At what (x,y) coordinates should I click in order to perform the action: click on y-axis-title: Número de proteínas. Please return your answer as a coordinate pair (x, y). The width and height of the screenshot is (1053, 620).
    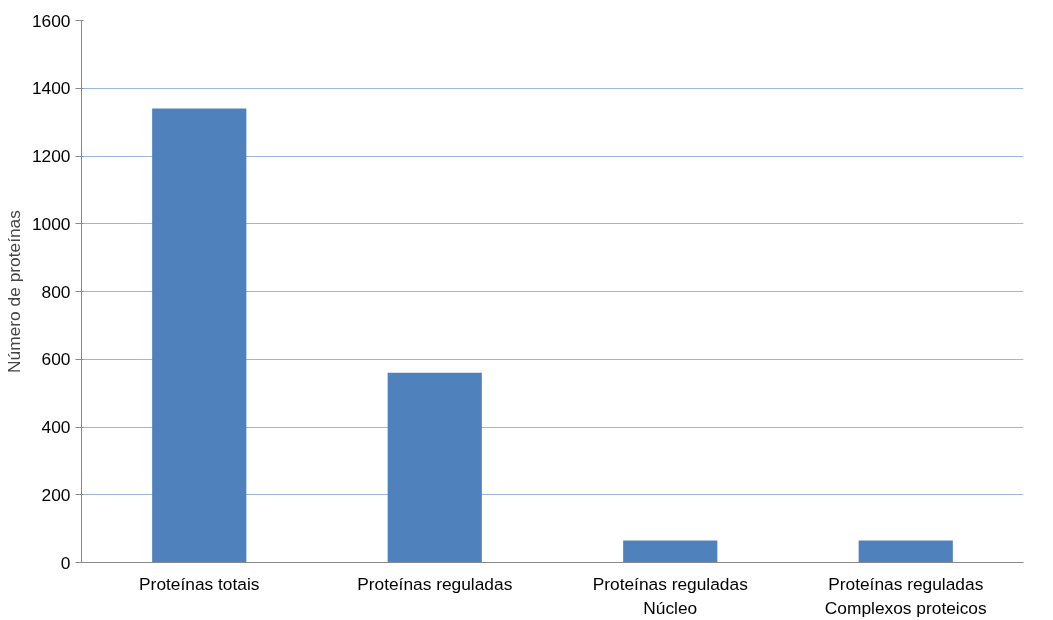
    Looking at the image, I should click on (13, 291).